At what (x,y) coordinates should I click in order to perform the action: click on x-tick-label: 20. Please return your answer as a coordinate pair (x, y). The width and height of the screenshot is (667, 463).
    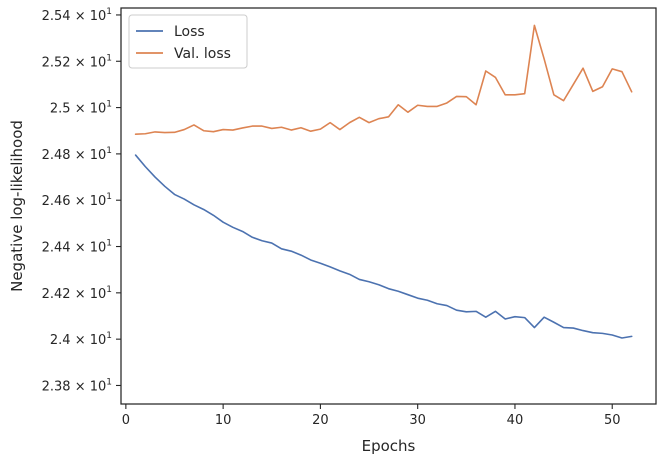
    Looking at the image, I should click on (320, 420).